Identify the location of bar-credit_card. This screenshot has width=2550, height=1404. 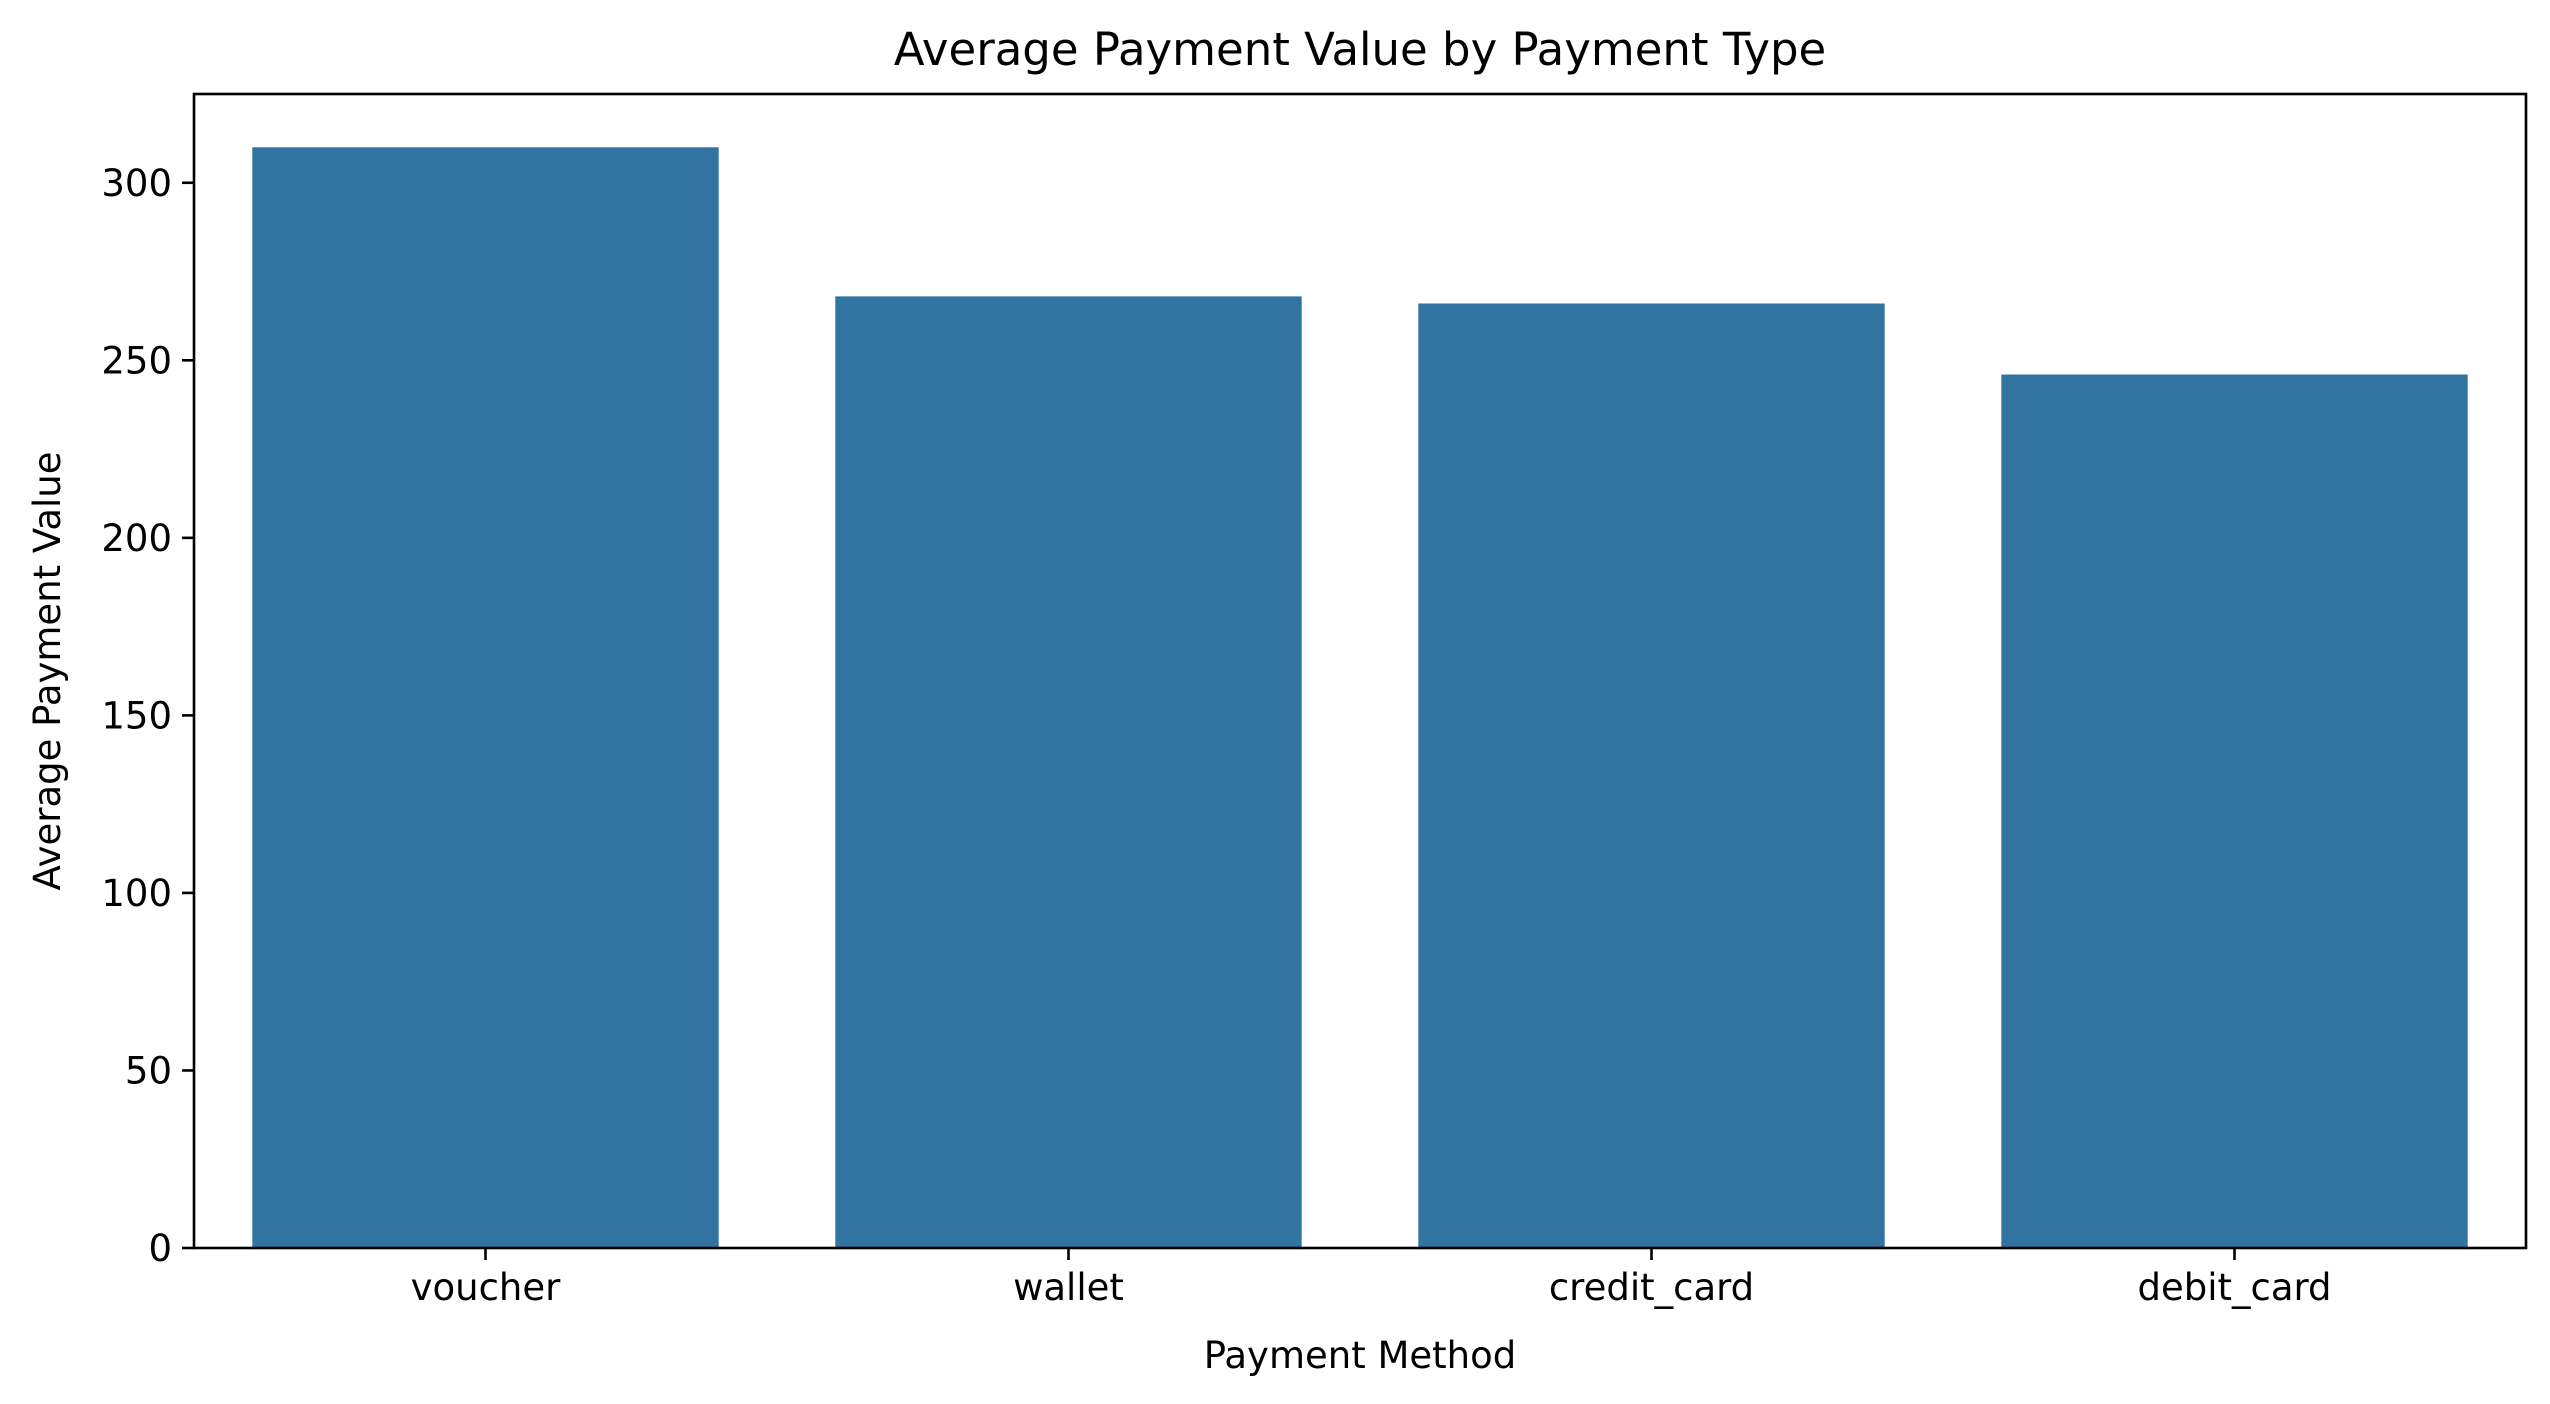
(1651, 776).